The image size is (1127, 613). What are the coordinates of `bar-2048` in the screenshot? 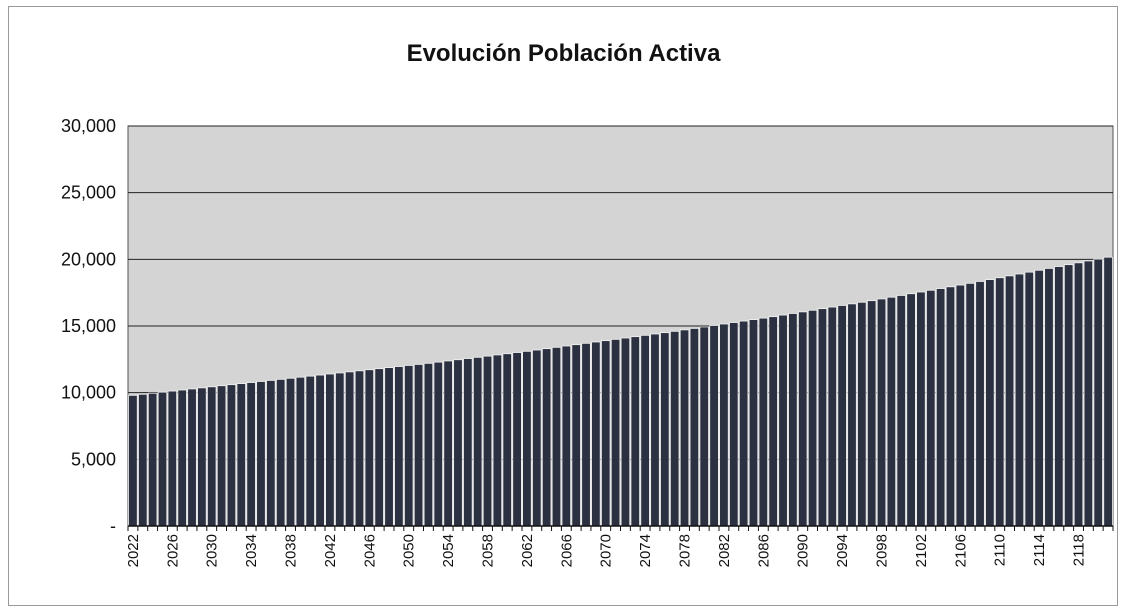 It's located at (389, 447).